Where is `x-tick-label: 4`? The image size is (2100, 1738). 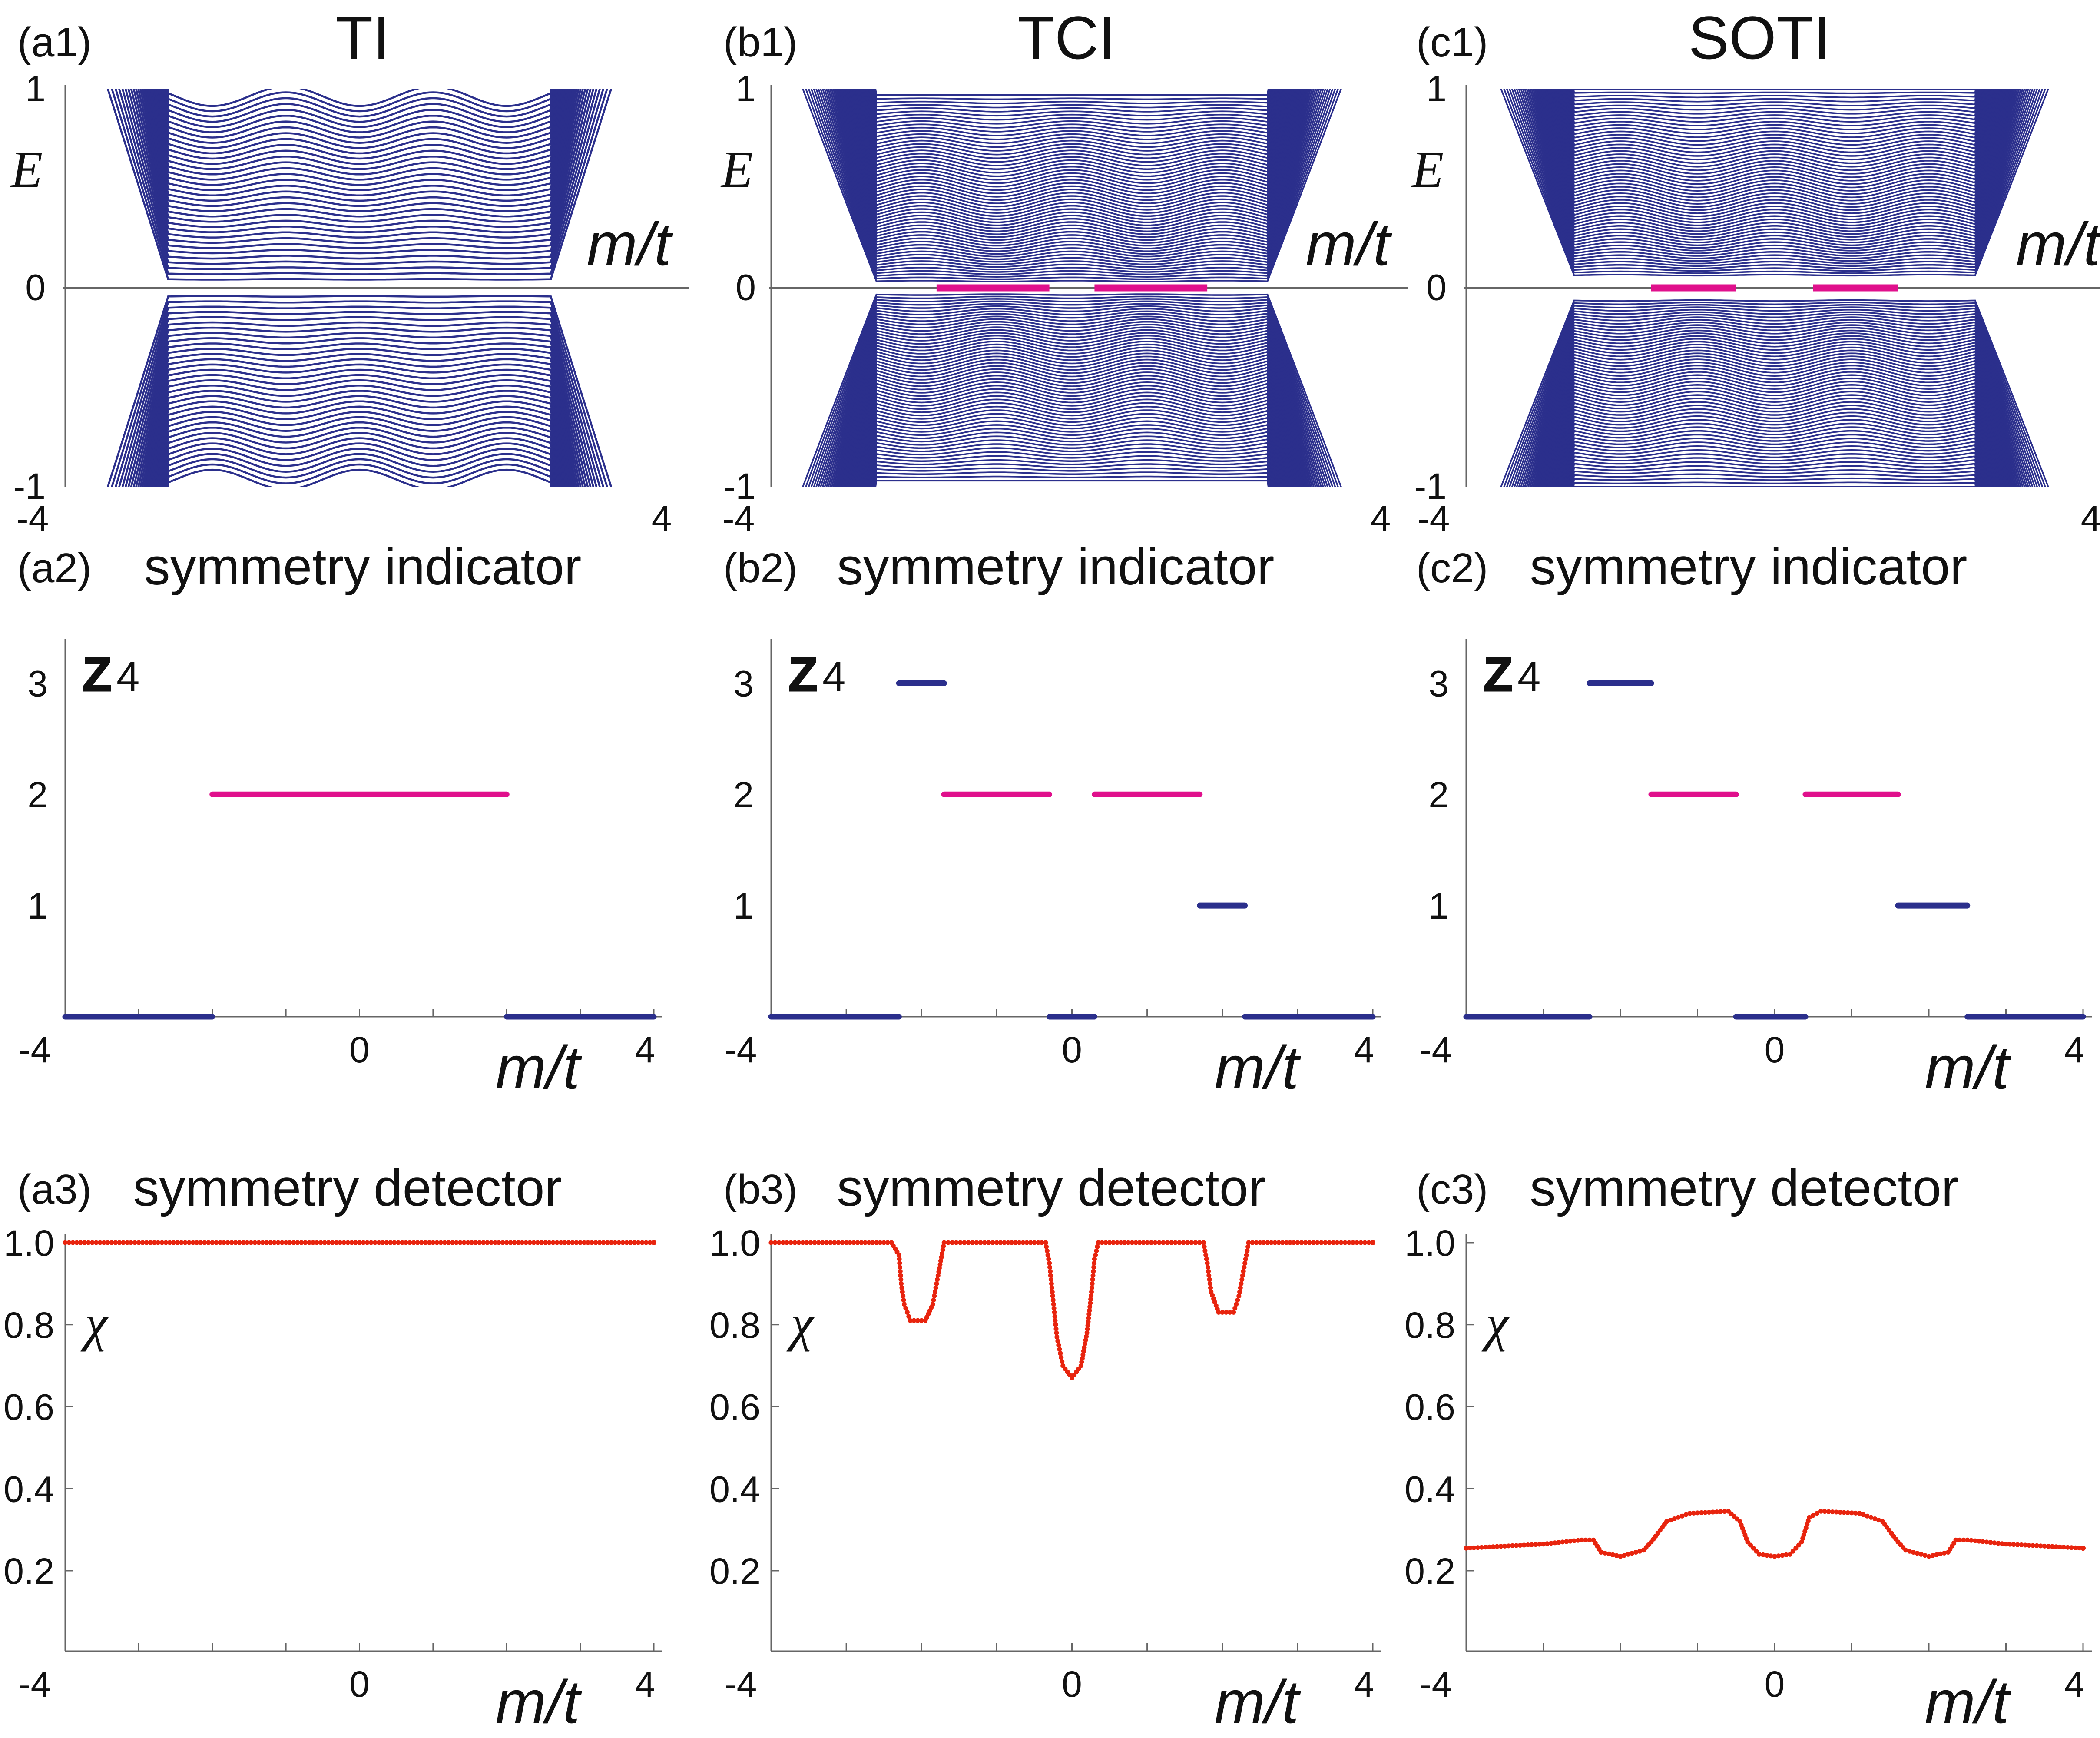
x-tick-label: 4 is located at coordinates (1381, 518).